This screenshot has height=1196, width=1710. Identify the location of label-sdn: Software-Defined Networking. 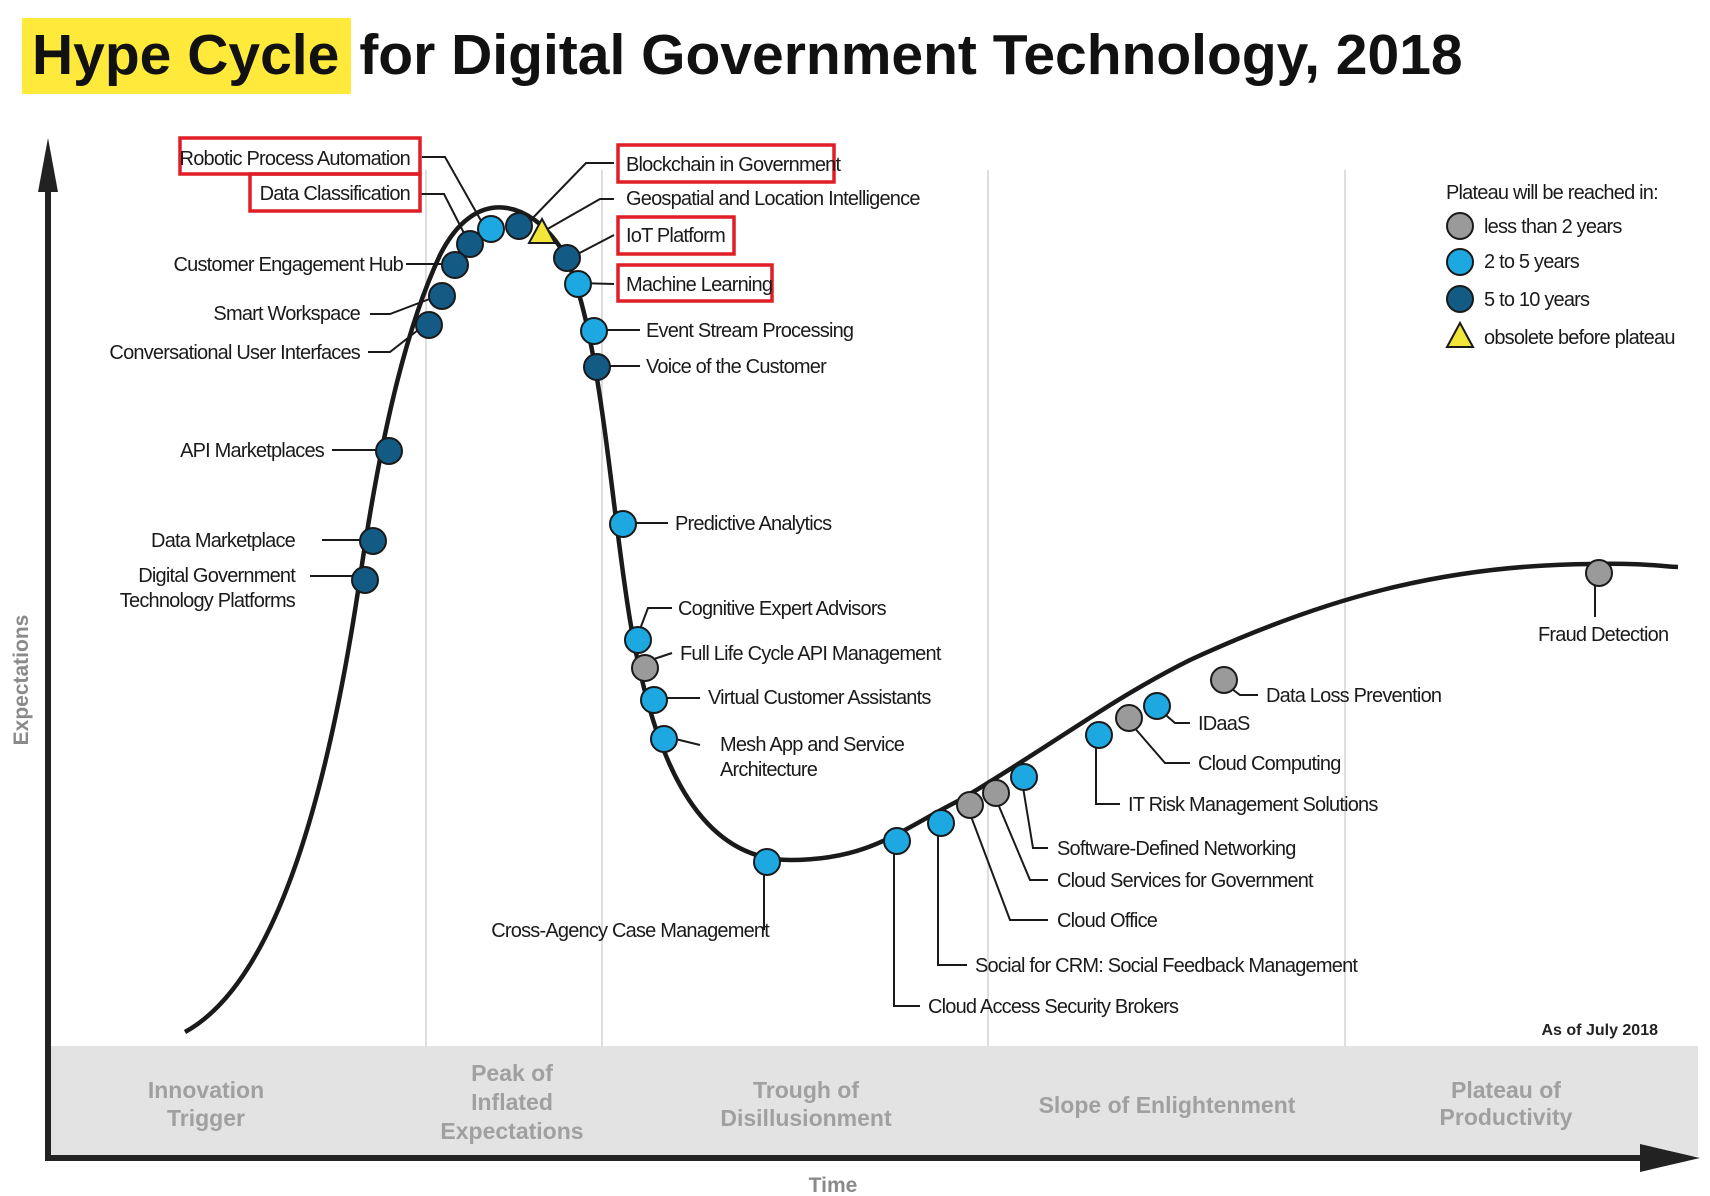
(1176, 849).